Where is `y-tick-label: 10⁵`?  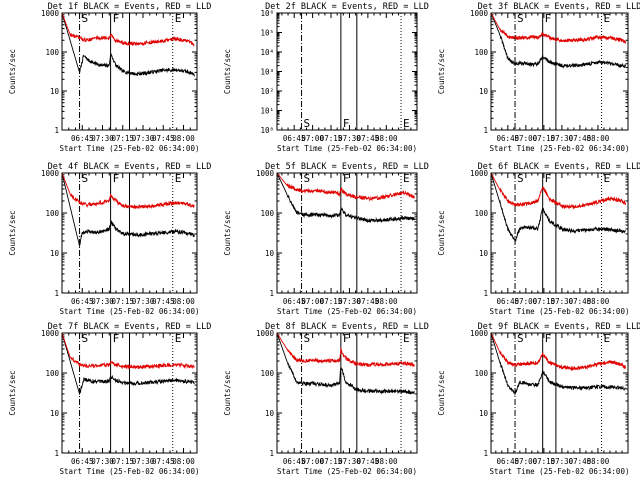
y-tick-label: 10⁵ is located at coordinates (267, 33).